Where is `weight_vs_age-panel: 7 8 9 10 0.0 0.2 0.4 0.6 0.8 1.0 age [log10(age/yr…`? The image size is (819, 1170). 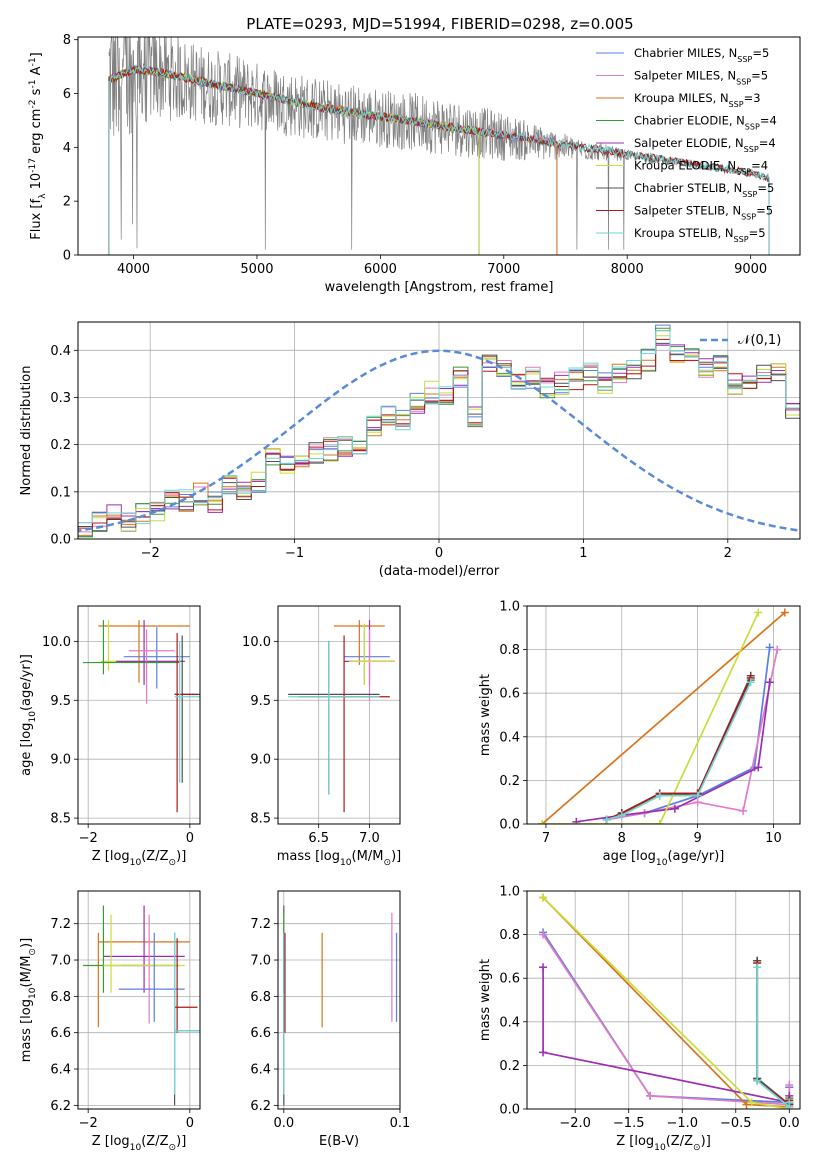 weight_vs_age-panel: 7 8 9 10 0.0 0.2 0.4 0.6 0.8 1.0 age [log10(age/yr… is located at coordinates (639, 734).